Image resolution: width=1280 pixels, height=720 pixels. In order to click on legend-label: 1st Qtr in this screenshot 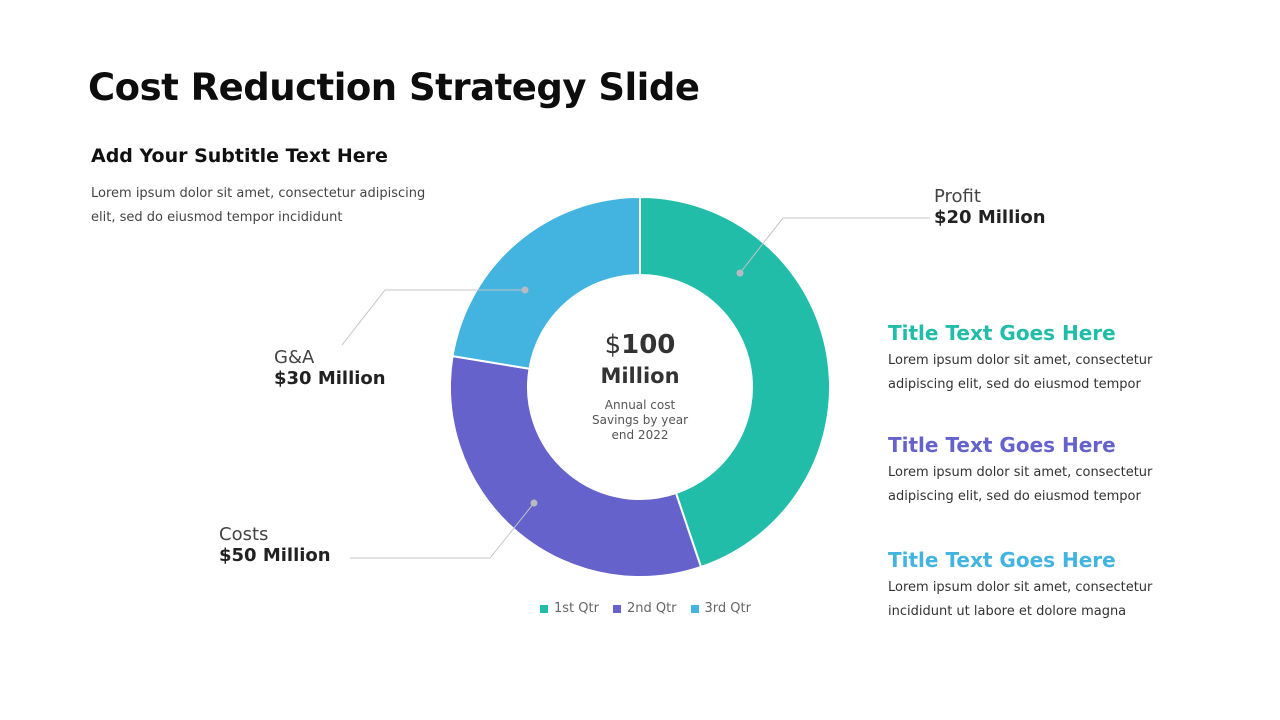, I will do `click(576, 608)`.